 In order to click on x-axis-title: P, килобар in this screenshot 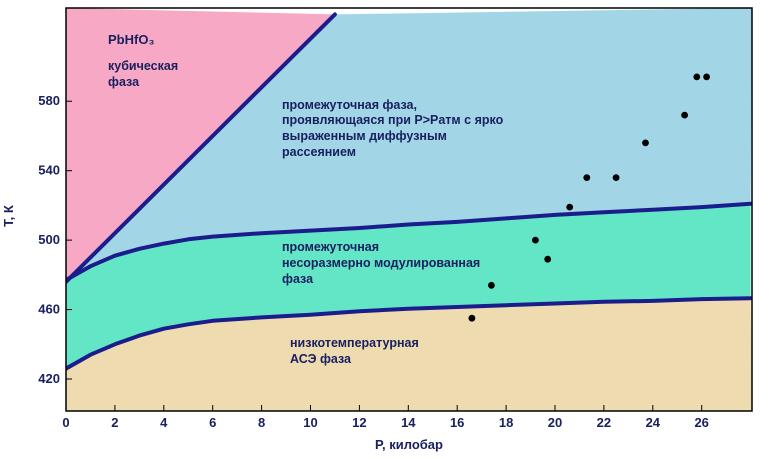, I will do `click(409, 444)`.